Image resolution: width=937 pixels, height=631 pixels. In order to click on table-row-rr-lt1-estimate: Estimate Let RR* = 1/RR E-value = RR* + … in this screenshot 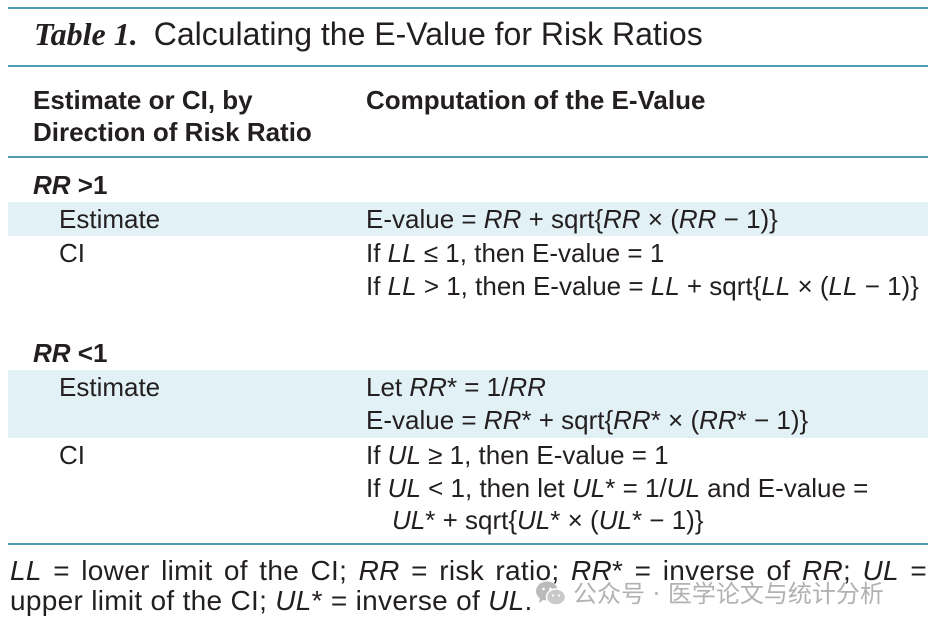, I will do `click(468, 404)`.